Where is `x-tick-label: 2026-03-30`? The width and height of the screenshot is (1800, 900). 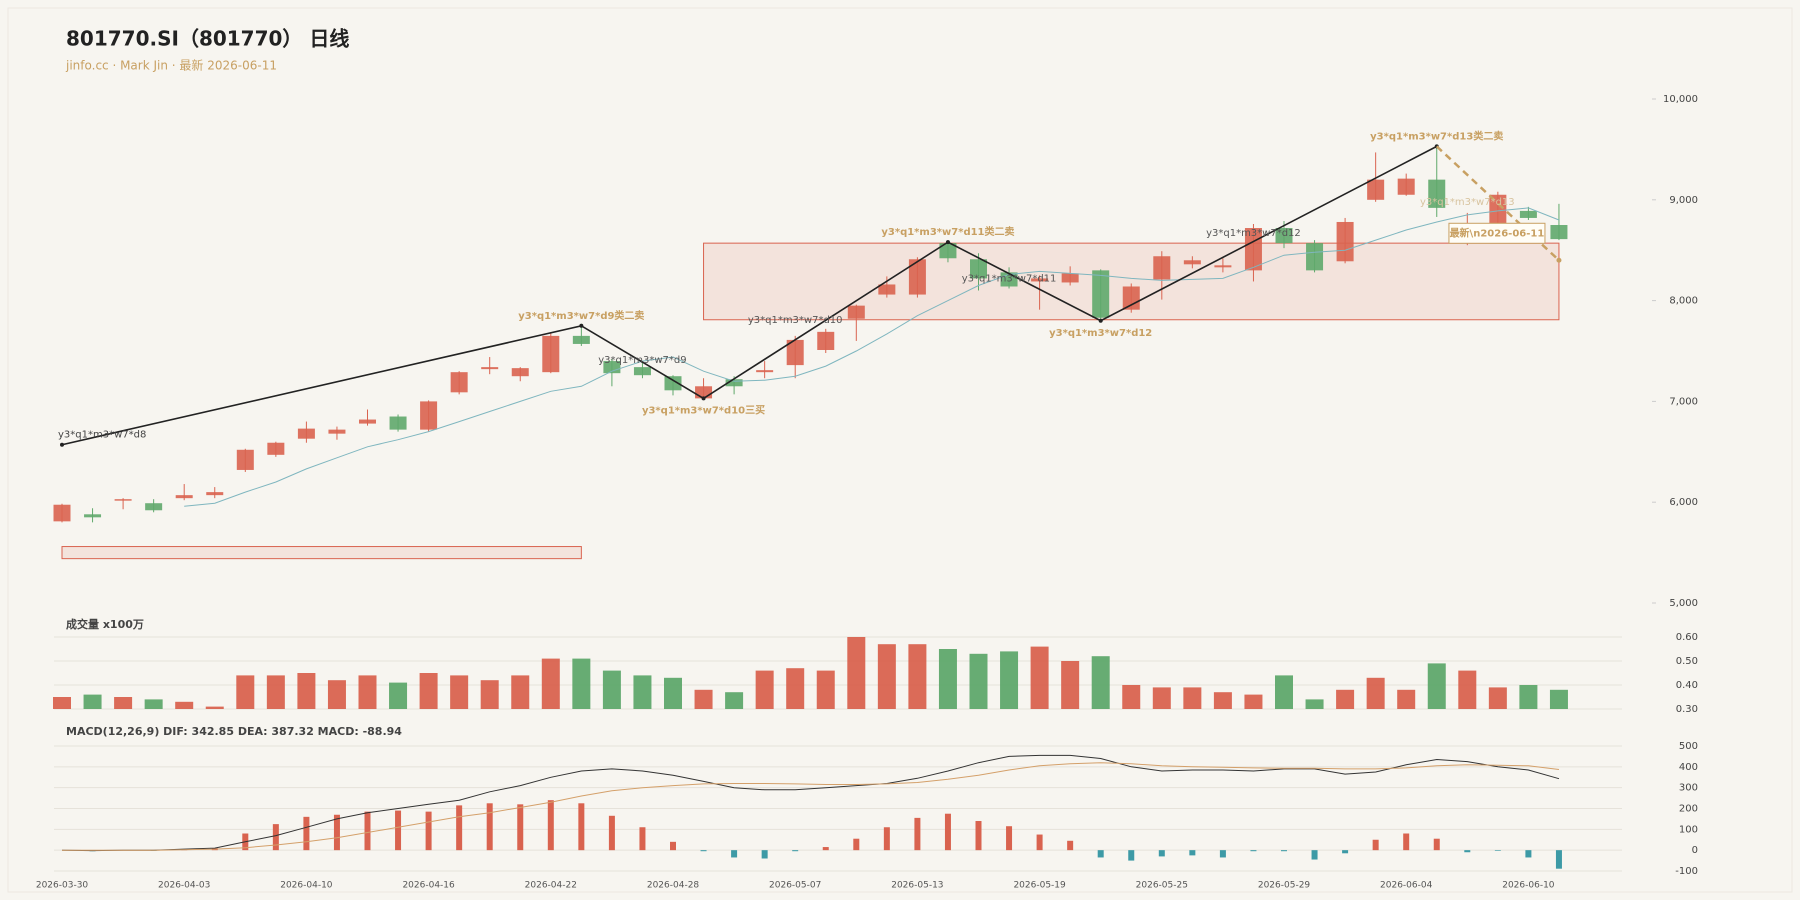
x-tick-label: 2026-03-30 is located at coordinates (62, 886).